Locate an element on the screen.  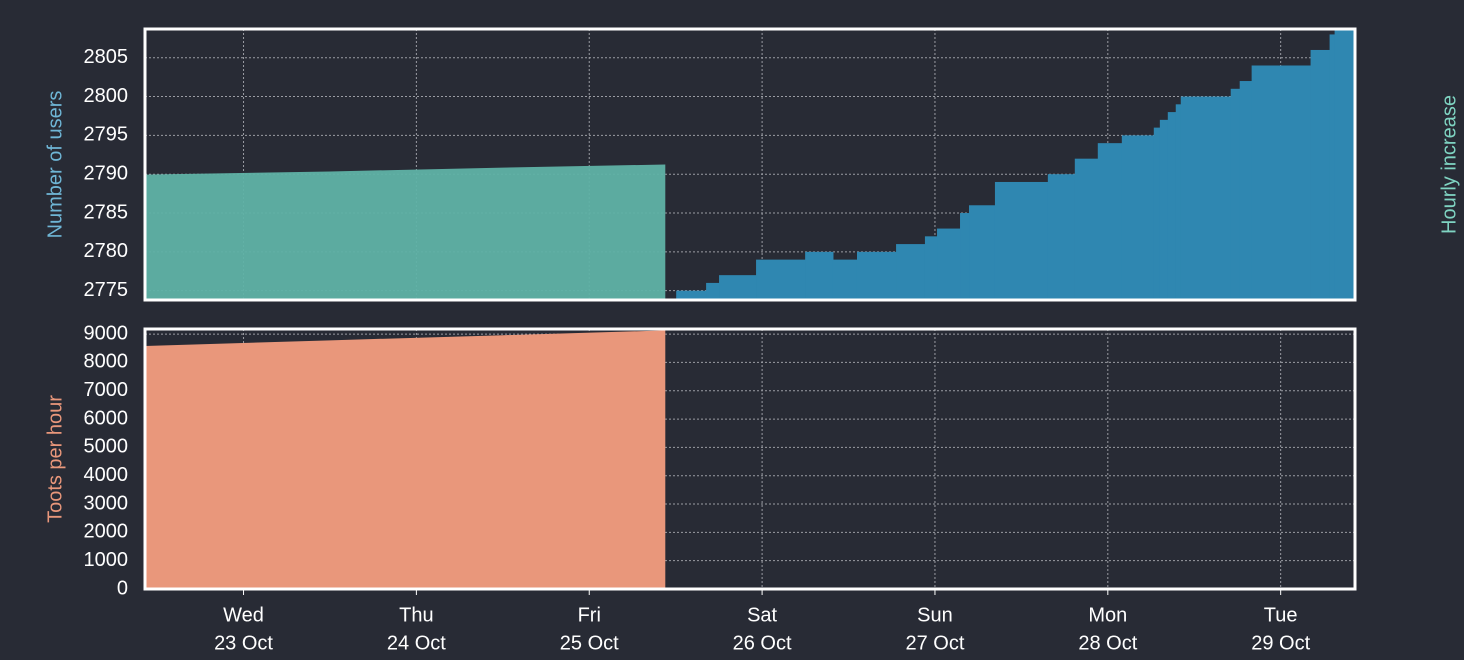
y-tick-label: 3000 is located at coordinates (106, 503).